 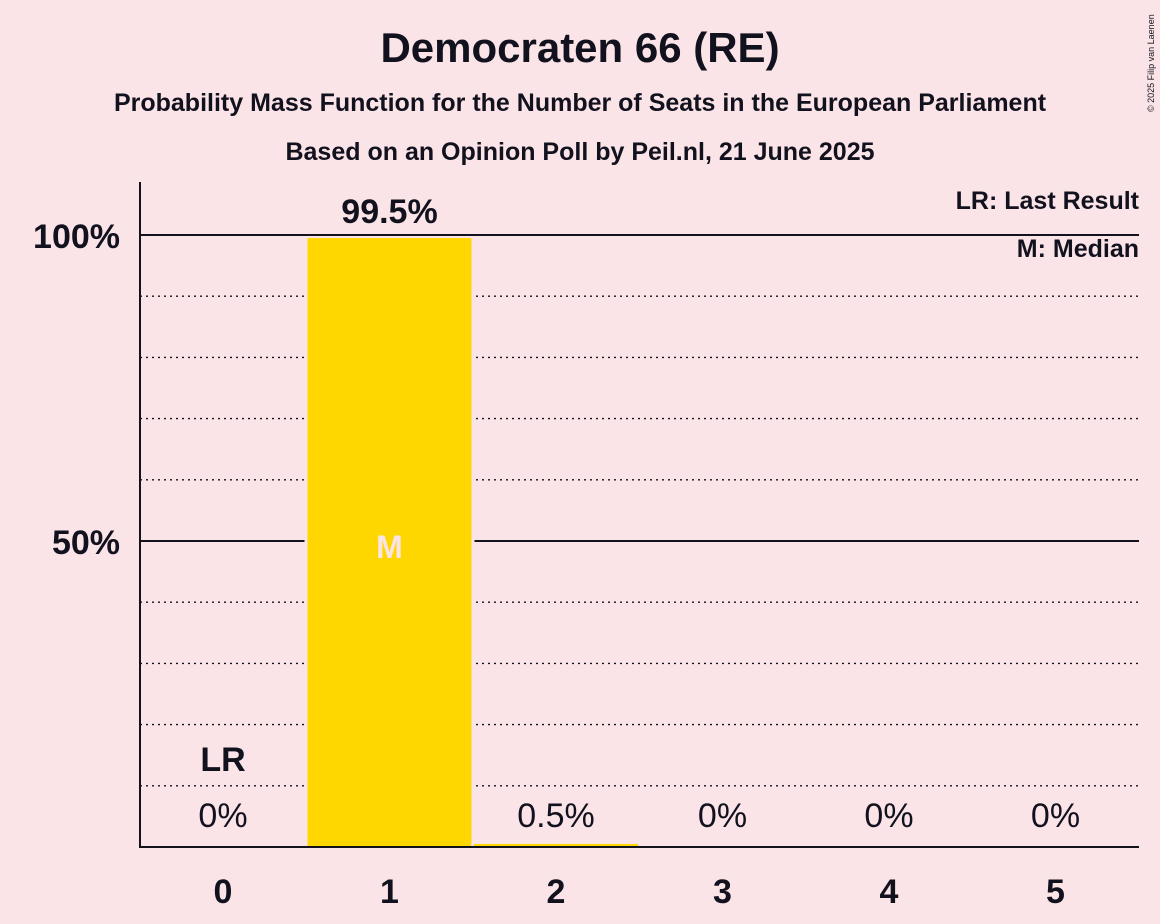 What do you see at coordinates (389, 892) in the screenshot?
I see `x-tick-label: 1` at bounding box center [389, 892].